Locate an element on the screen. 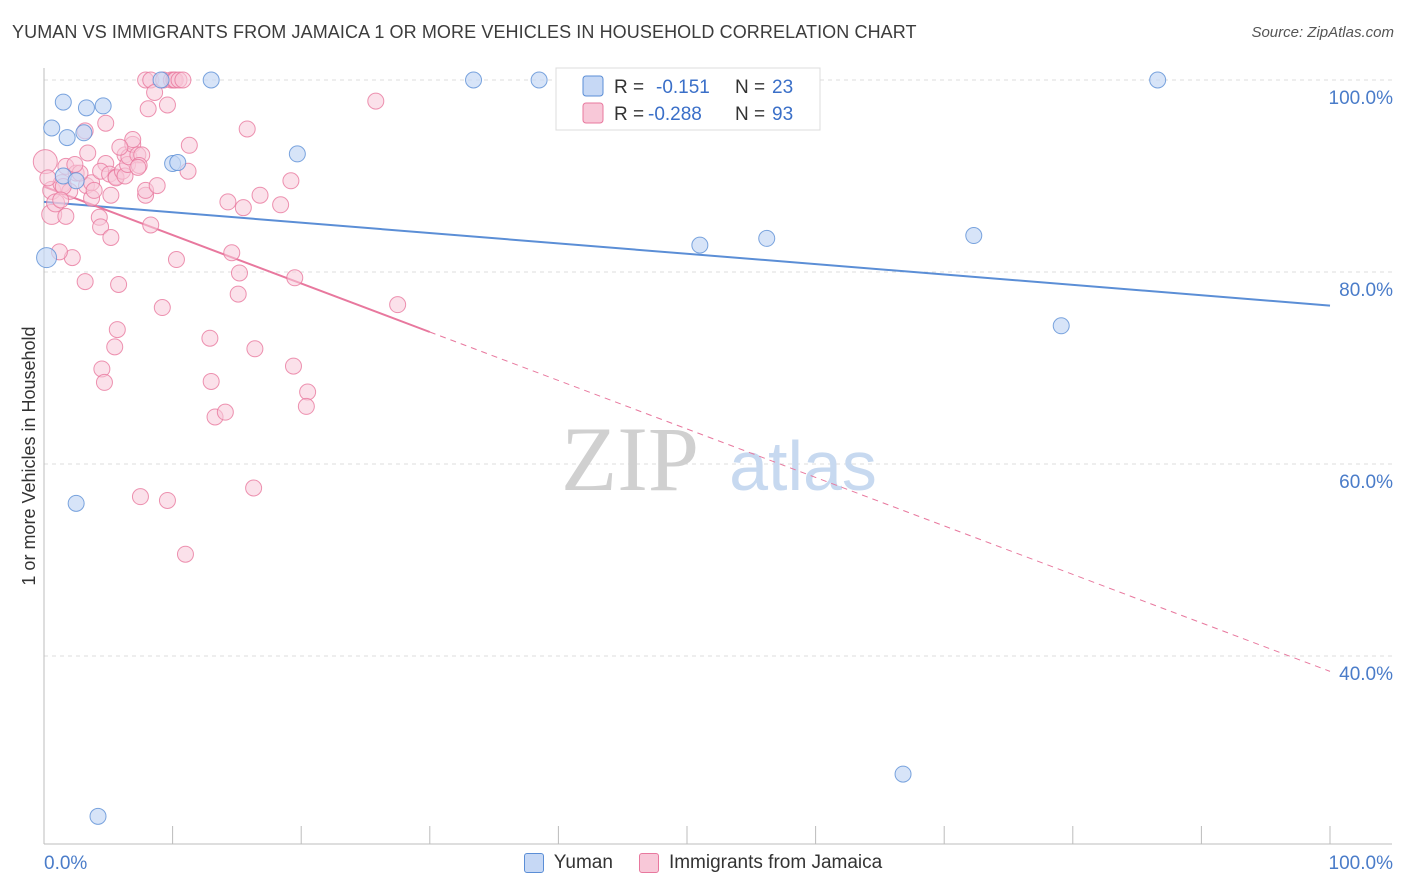  legend-label-yuman: Yuman is located at coordinates (583, 862).